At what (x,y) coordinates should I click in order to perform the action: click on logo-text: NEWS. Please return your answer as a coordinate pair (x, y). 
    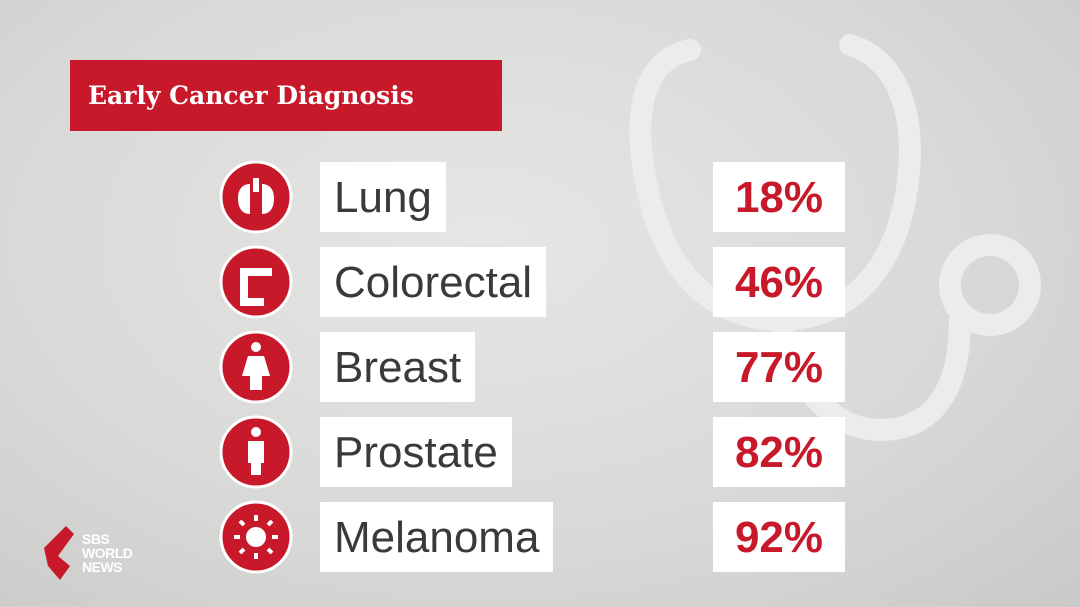
    Looking at the image, I should click on (102, 567).